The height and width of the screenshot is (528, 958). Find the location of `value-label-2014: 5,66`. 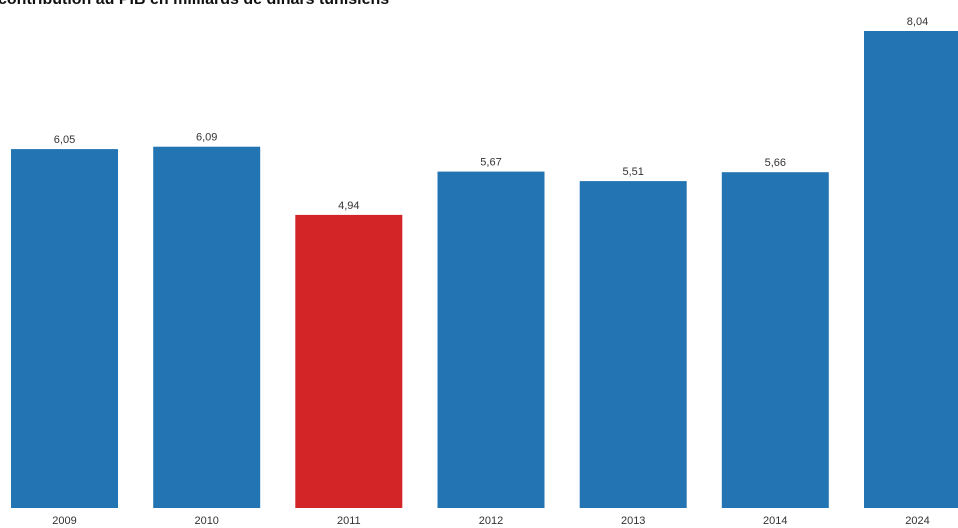

value-label-2014: 5,66 is located at coordinates (775, 163).